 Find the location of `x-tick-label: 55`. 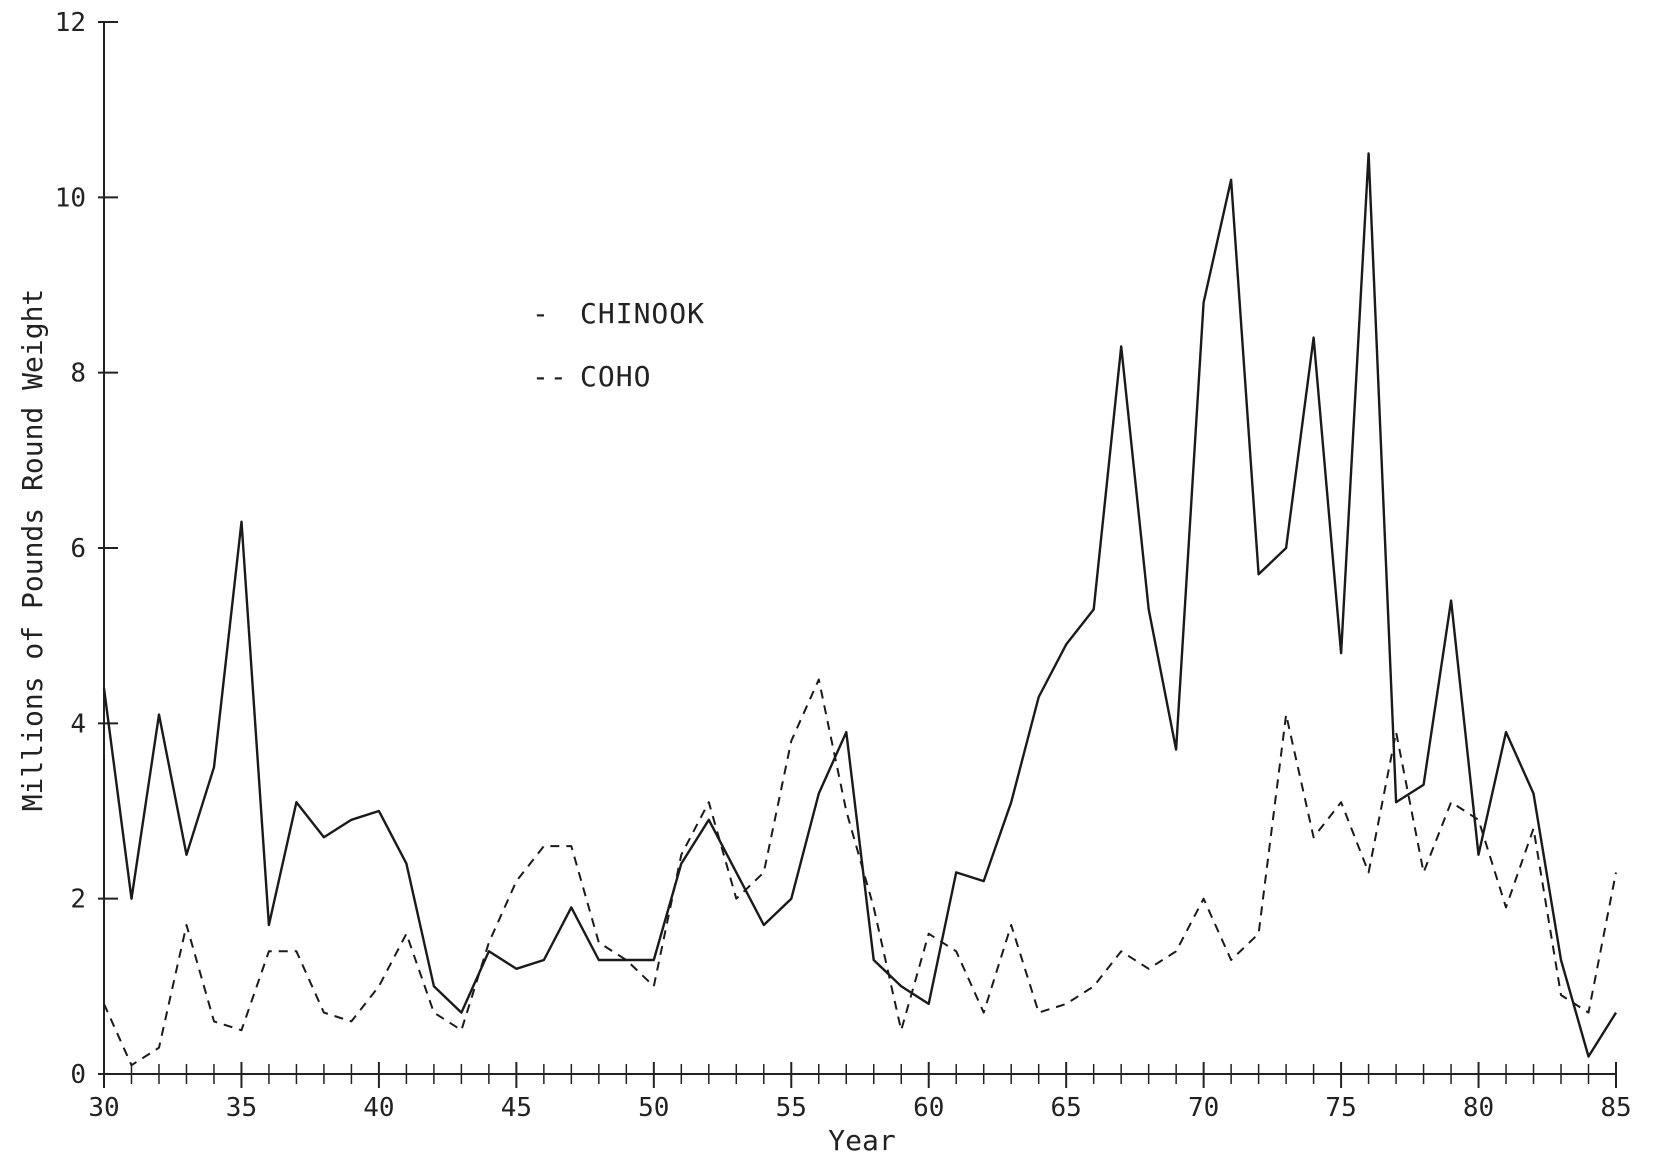

x-tick-label: 55 is located at coordinates (791, 1108).